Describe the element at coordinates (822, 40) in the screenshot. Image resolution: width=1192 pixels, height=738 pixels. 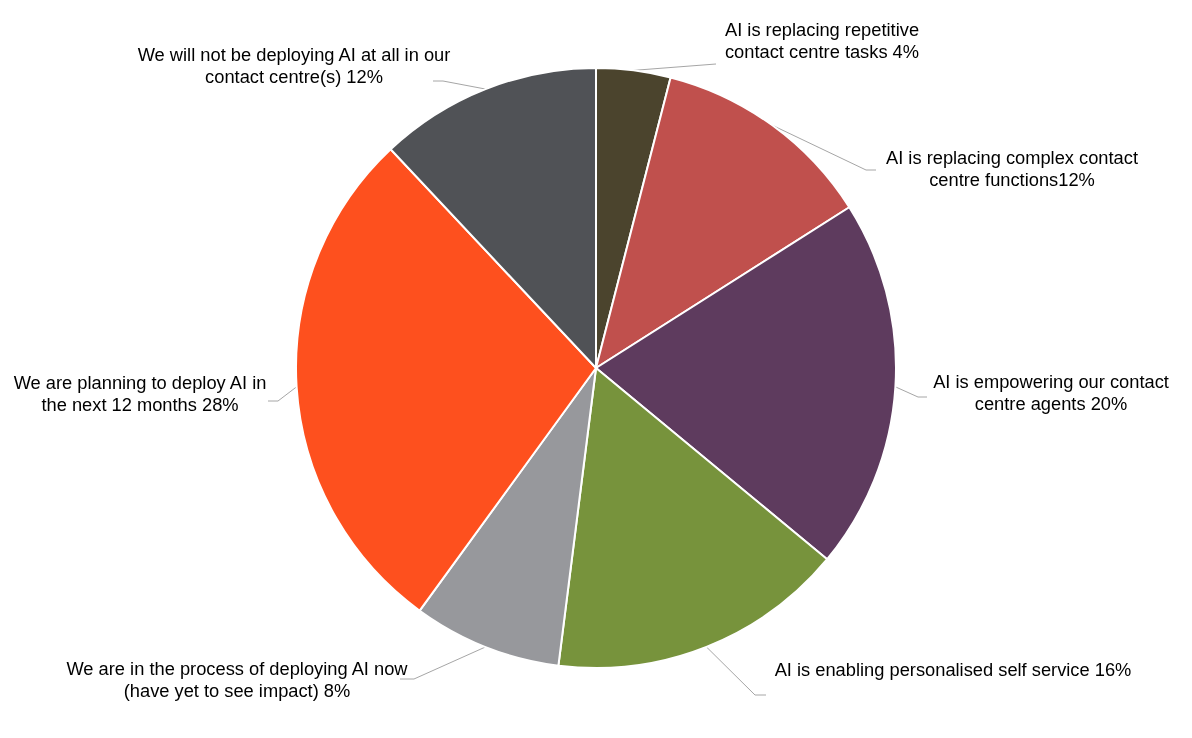
I see `slice-label: AI is replacing repetitive contact centre tasks 4%` at that location.